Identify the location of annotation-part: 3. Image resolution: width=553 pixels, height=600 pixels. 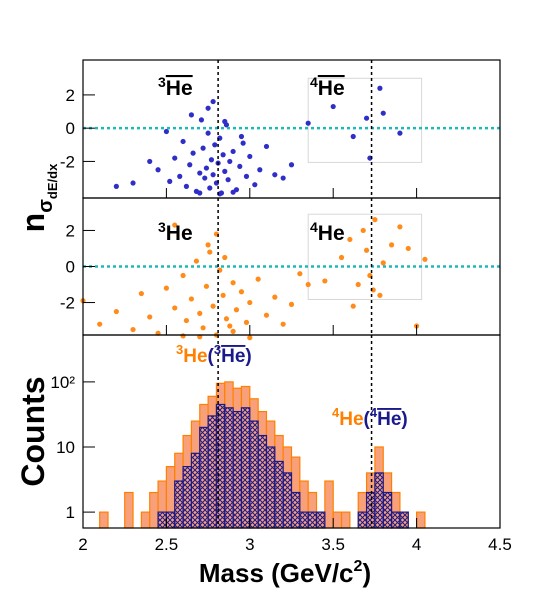
(162, 227).